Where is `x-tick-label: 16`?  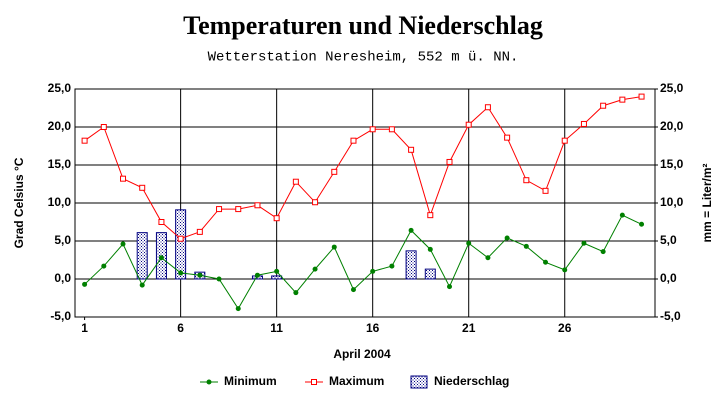
x-tick-label: 16 is located at coordinates (373, 328).